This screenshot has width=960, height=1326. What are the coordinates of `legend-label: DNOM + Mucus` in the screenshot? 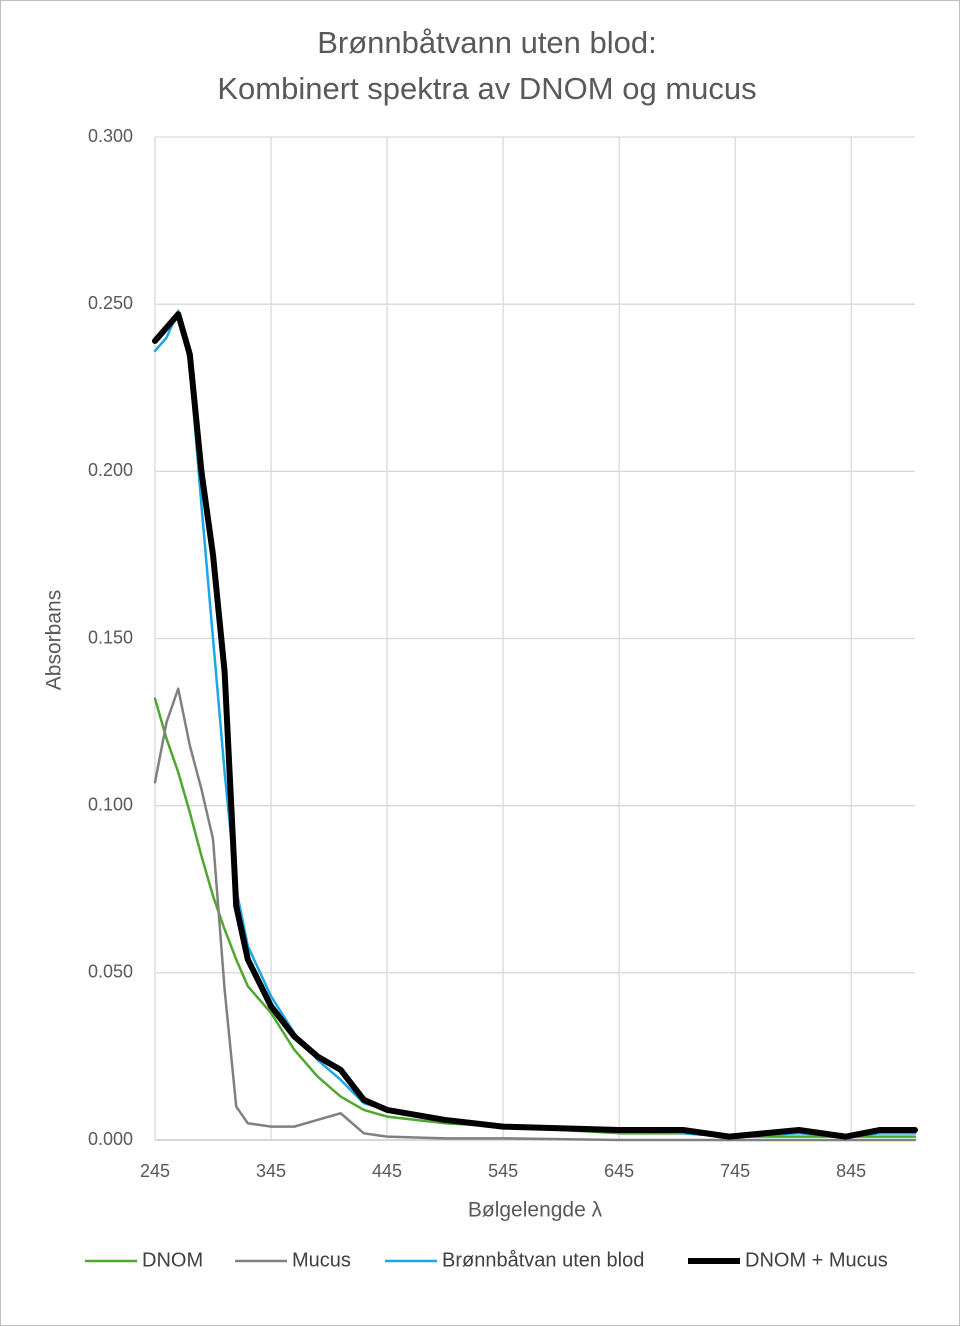 It's located at (816, 1260).